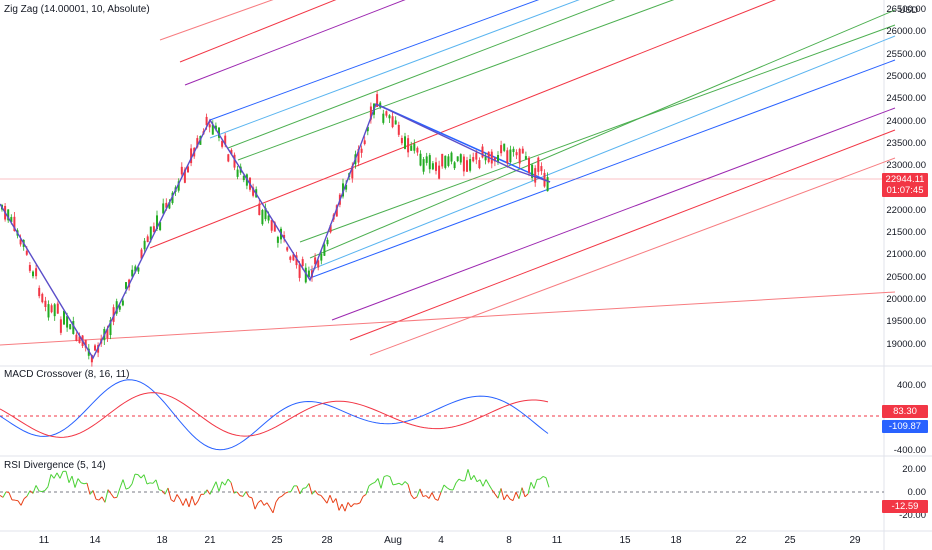 The height and width of the screenshot is (550, 932). Describe the element at coordinates (905, 185) in the screenshot. I see `last-price-tag: 22944.11 01:07:45` at that location.